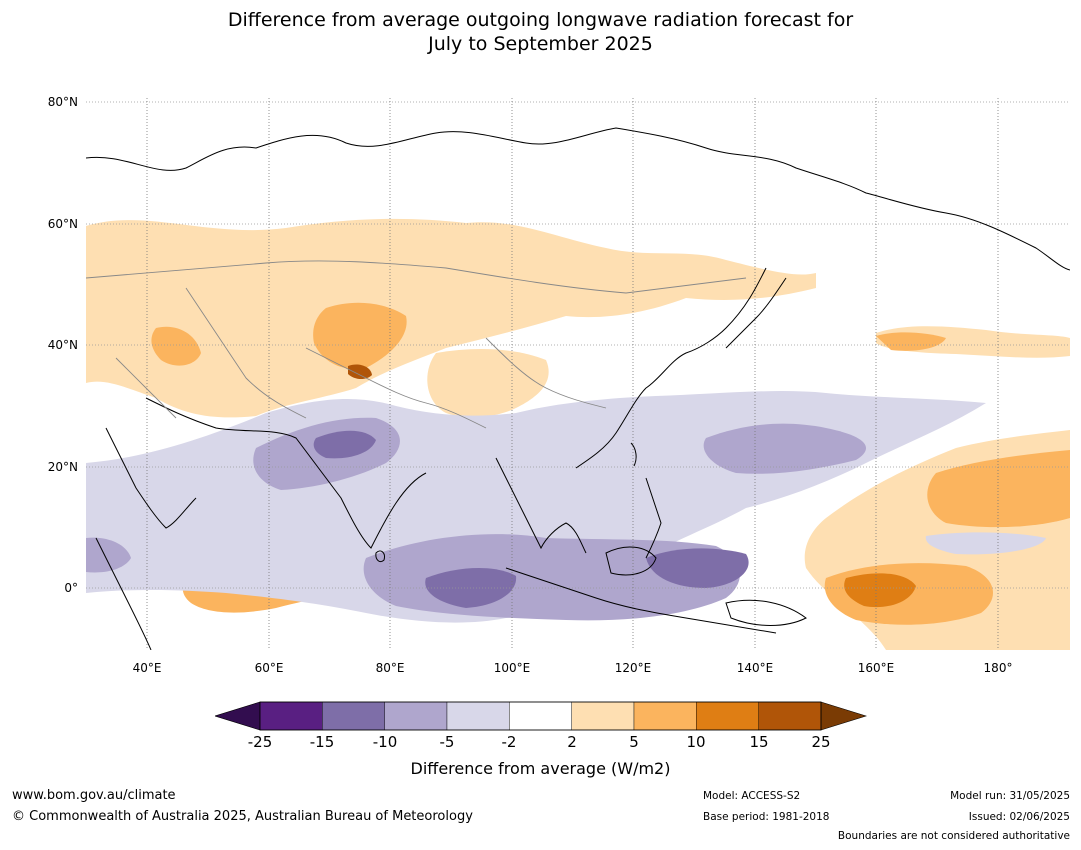 Image resolution: width=1081 pixels, height=850 pixels. What do you see at coordinates (631, 561) in the screenshot?
I see `coast-borneo` at bounding box center [631, 561].